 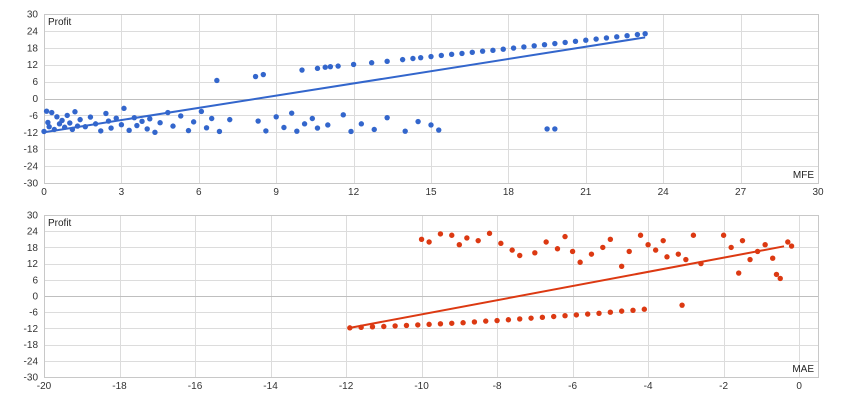 I want to click on y-tick-label: -18, so click(x=31, y=345).